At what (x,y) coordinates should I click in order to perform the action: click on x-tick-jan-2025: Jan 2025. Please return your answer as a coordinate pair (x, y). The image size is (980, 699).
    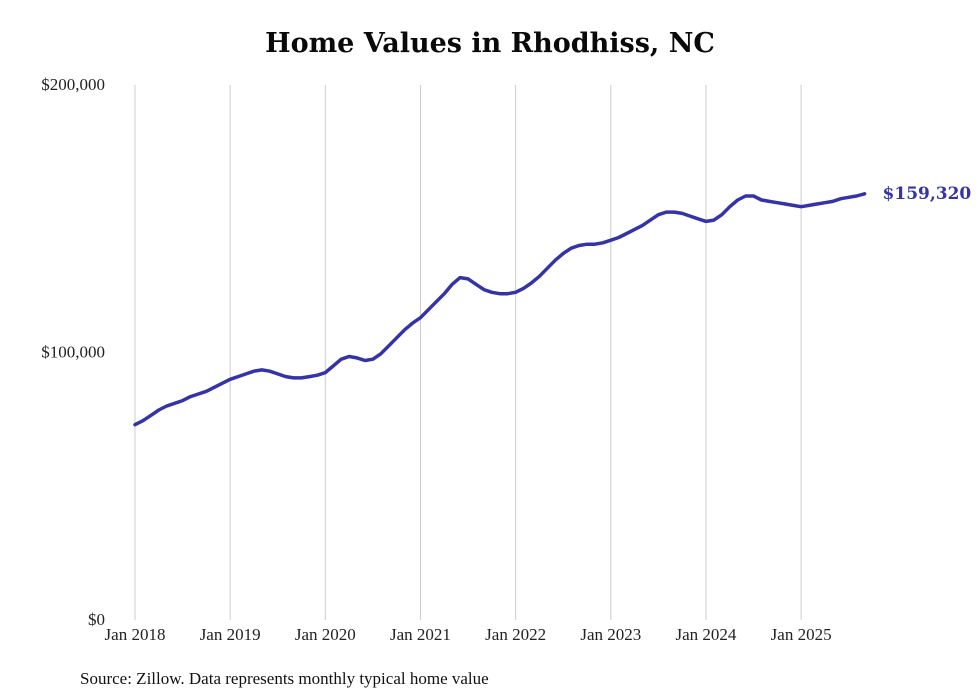
    Looking at the image, I should click on (801, 634).